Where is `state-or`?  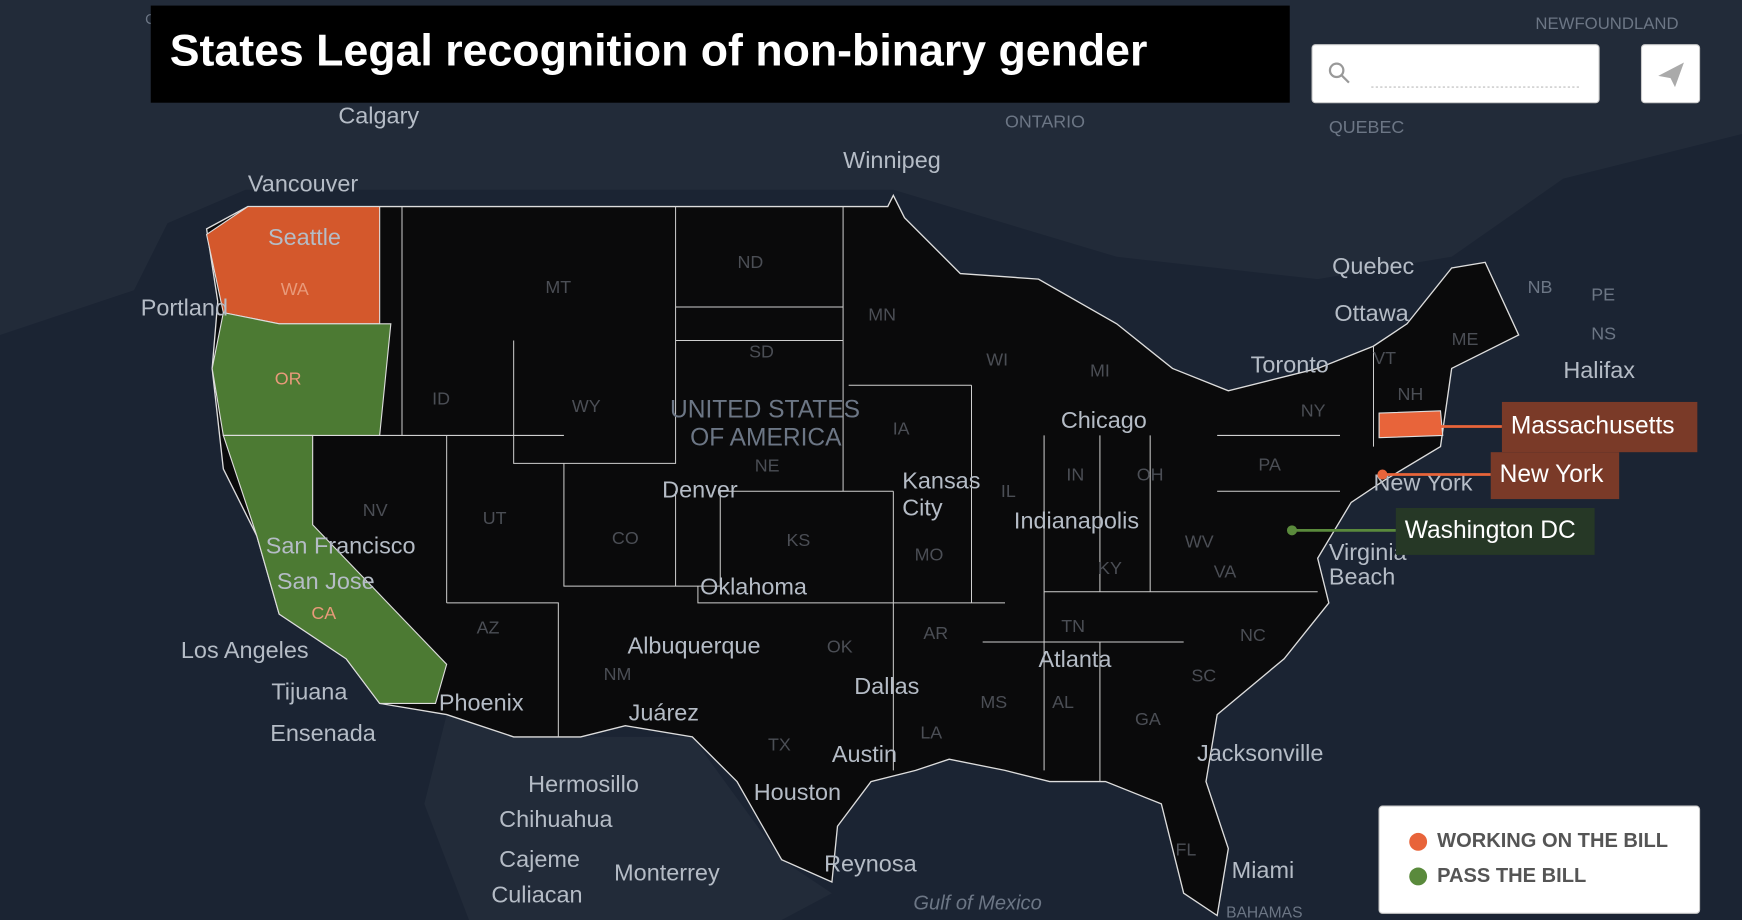 state-or is located at coordinates (301, 373).